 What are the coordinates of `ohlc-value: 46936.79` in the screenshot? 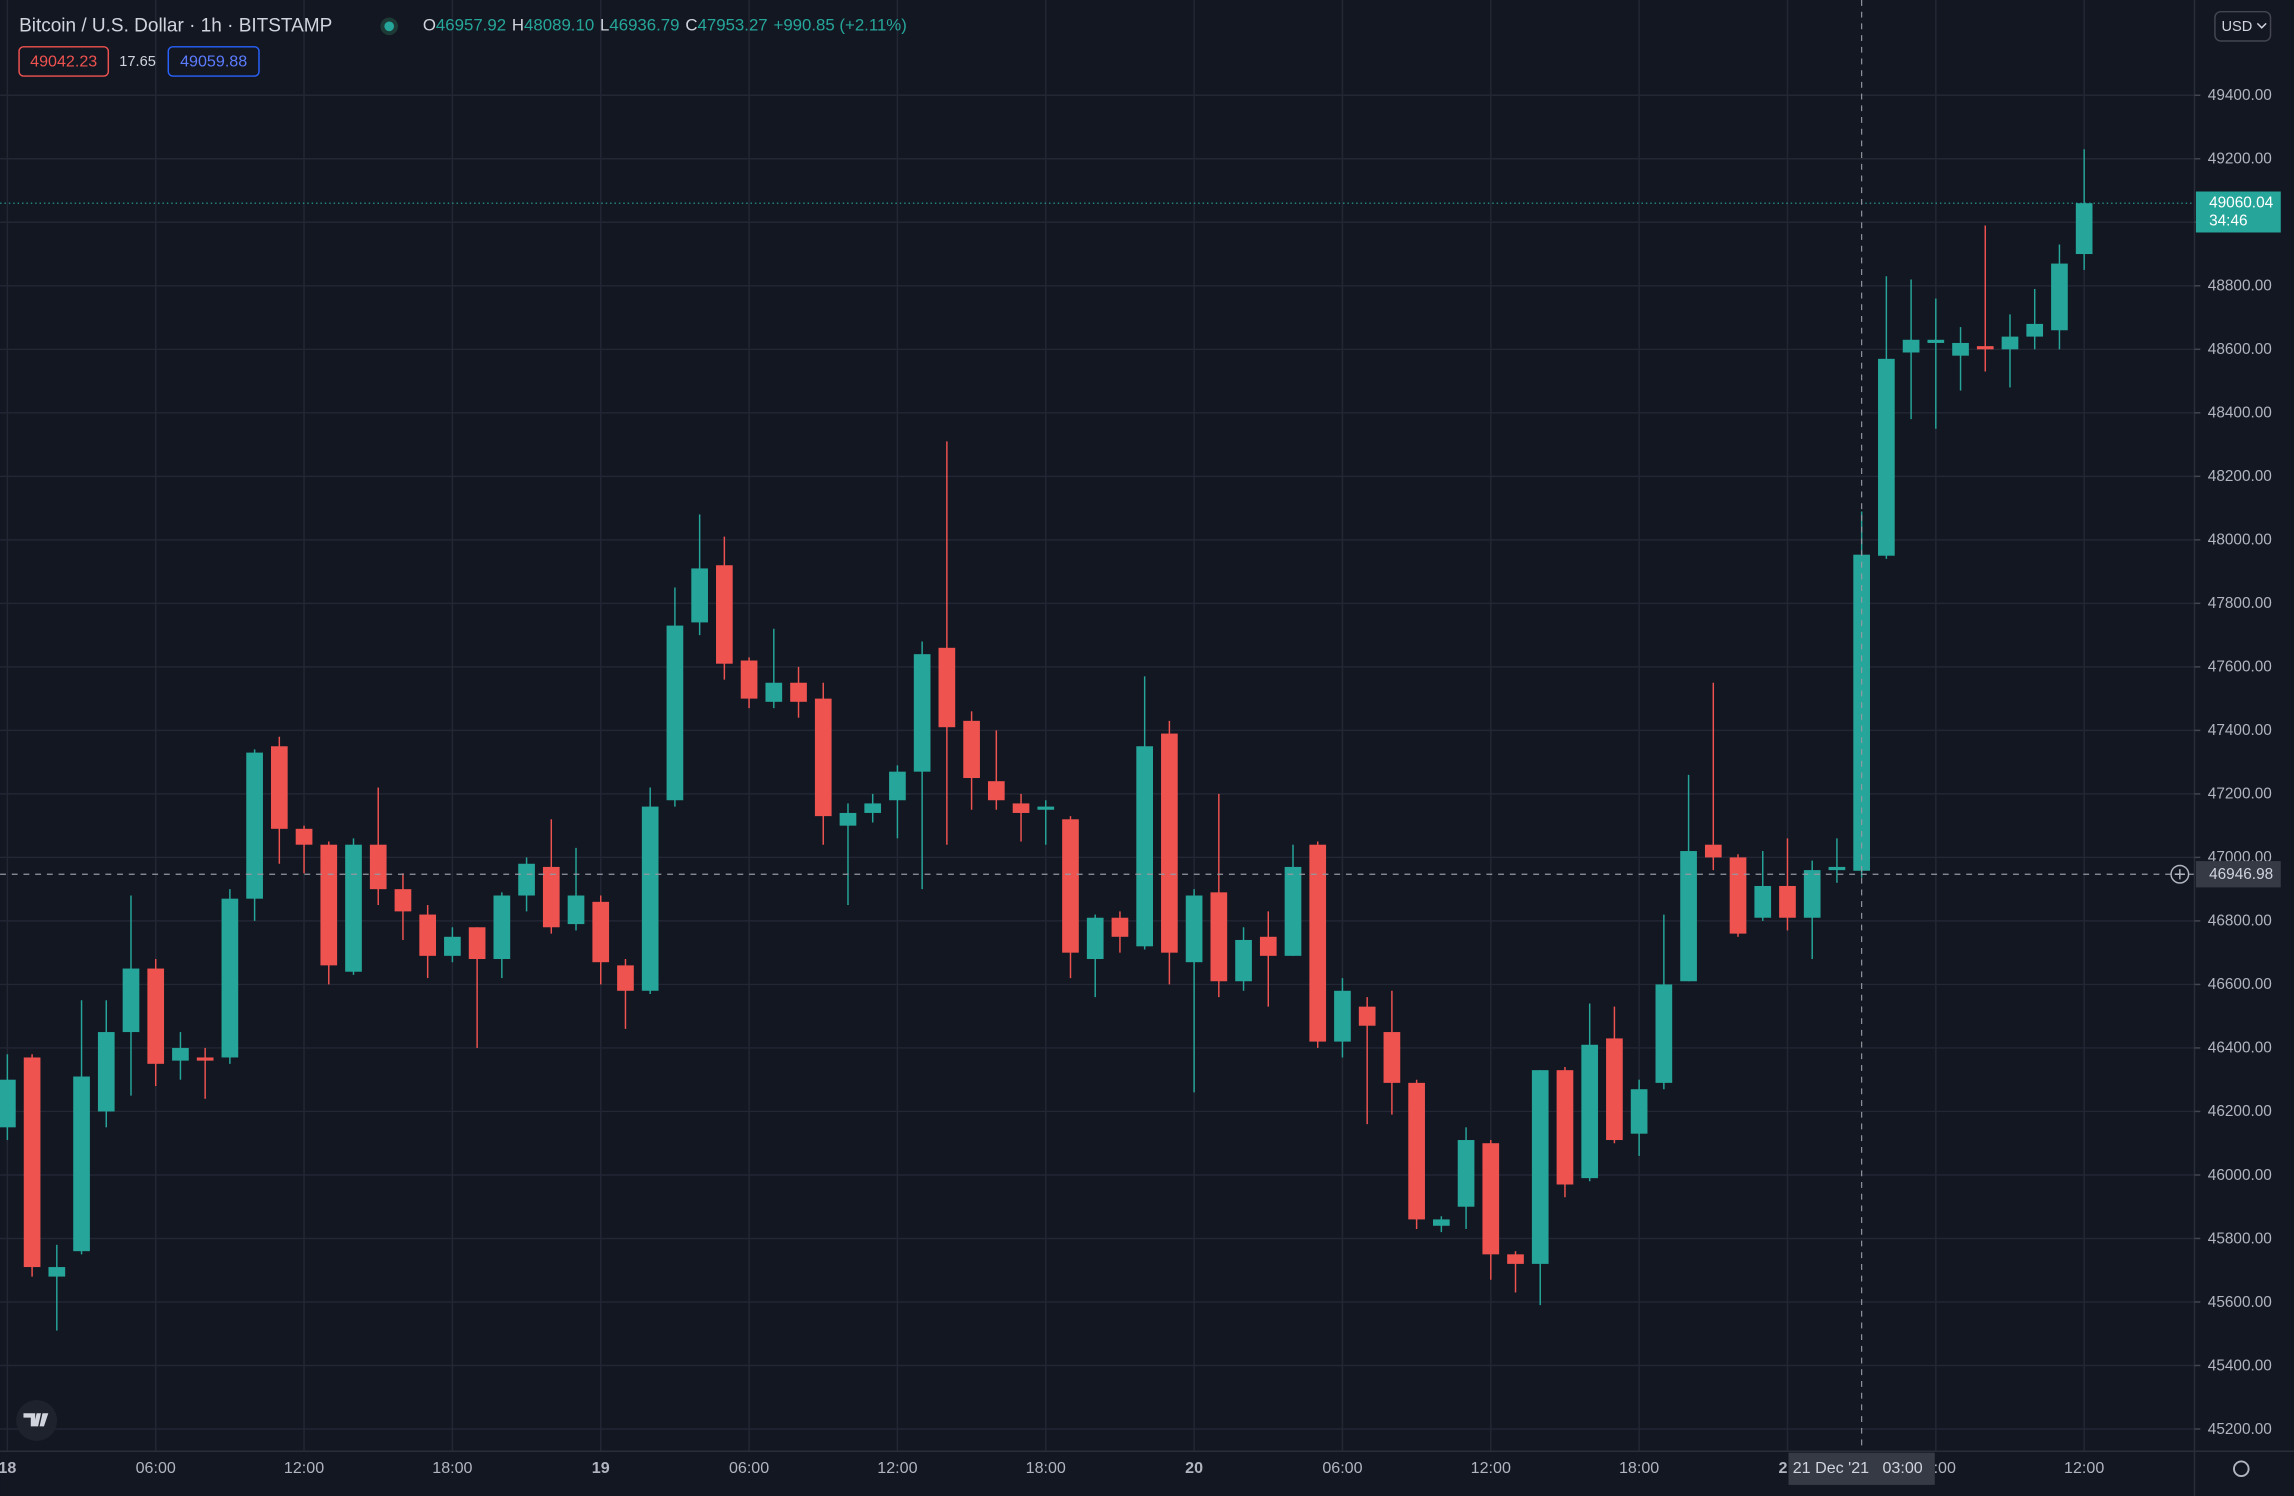 It's located at (644, 25).